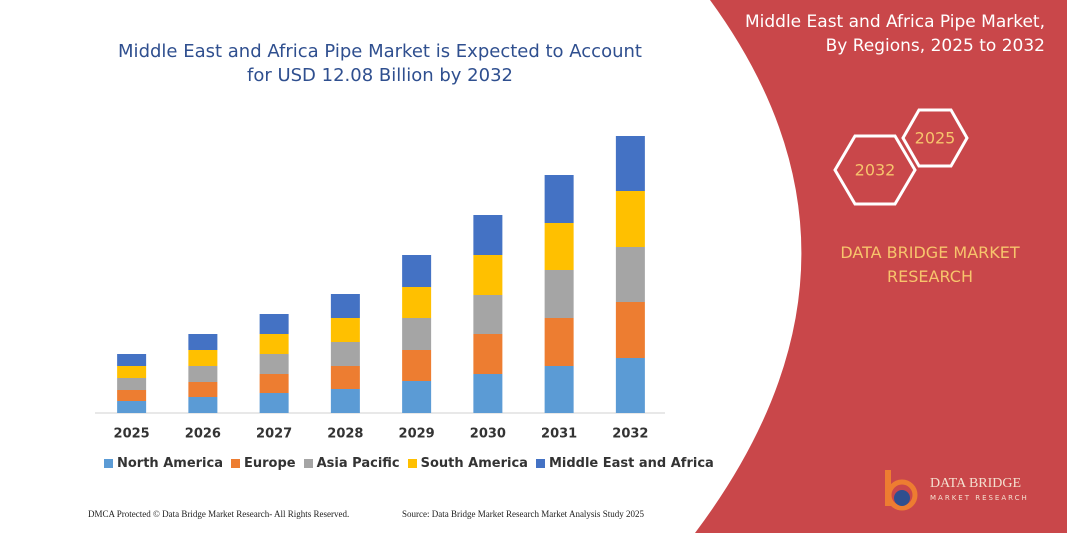  I want to click on legend-label: Europe, so click(270, 463).